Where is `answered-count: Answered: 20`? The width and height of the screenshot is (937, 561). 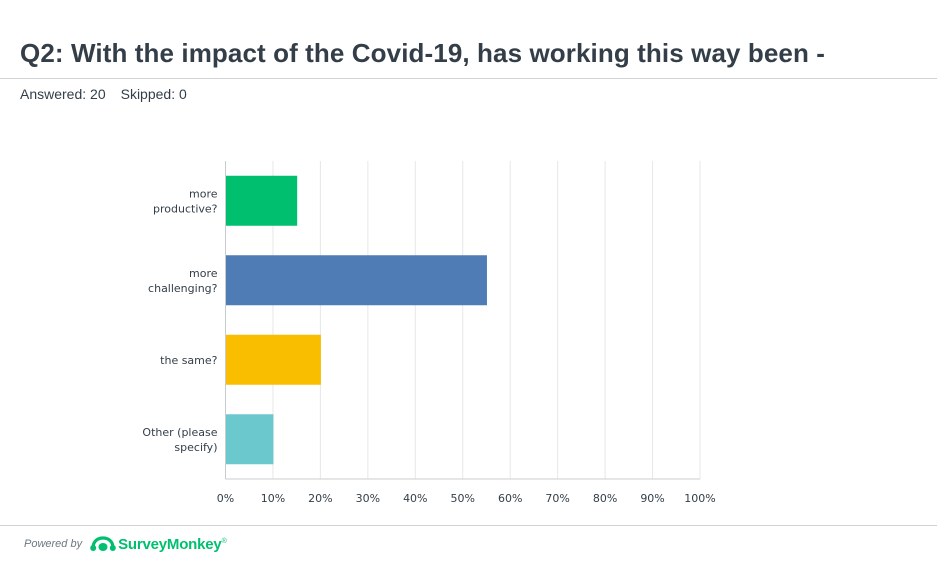 answered-count: Answered: 20 is located at coordinates (63, 94).